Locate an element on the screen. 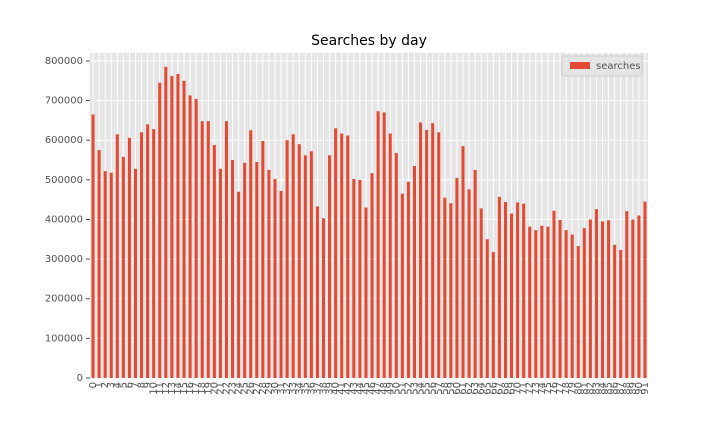 The width and height of the screenshot is (720, 436). x-tick-label: 73 is located at coordinates (536, 388).